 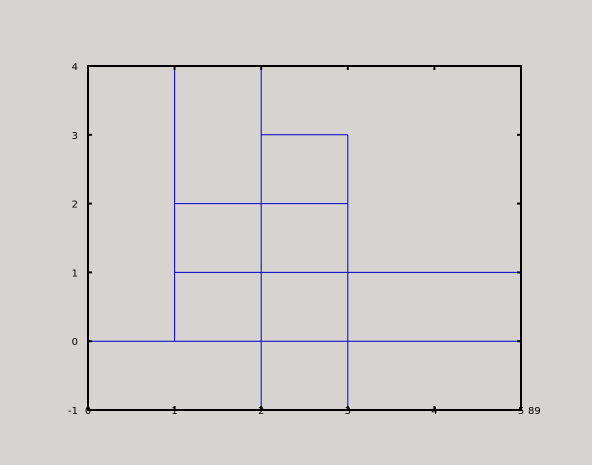 What do you see at coordinates (73, 411) in the screenshot?
I see `y-tick-label--1: -1` at bounding box center [73, 411].